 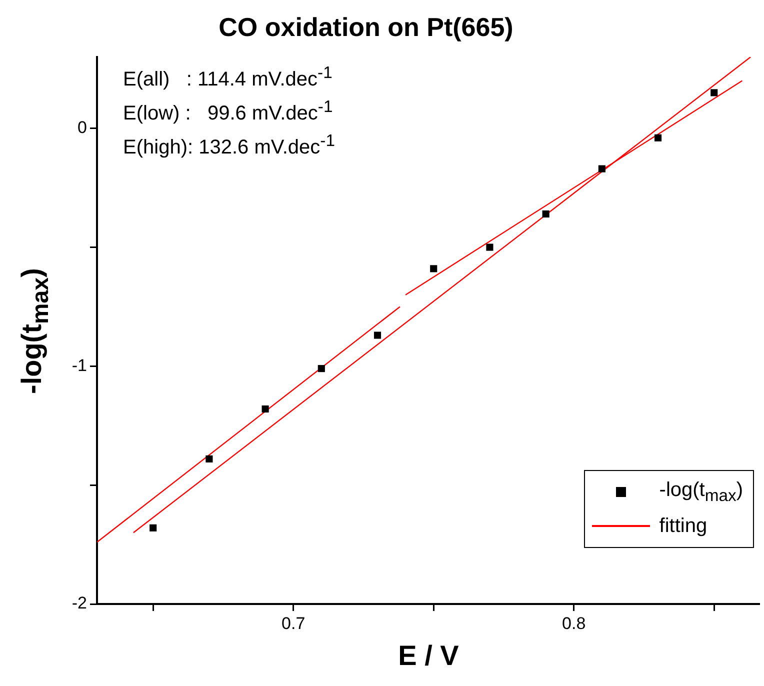 I want to click on annotation: E(high): 132.6 mV.dec$^{-1}$, so click(x=229, y=145).